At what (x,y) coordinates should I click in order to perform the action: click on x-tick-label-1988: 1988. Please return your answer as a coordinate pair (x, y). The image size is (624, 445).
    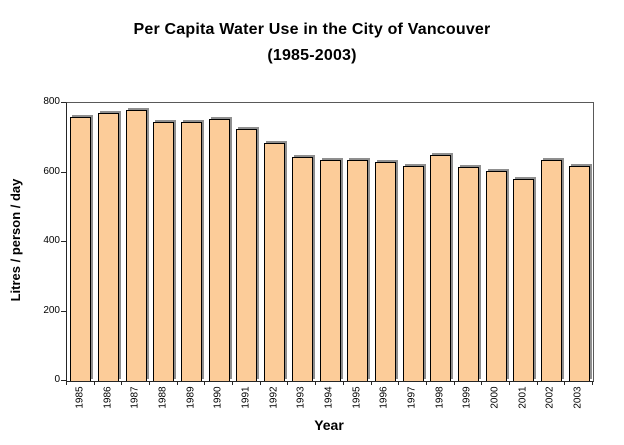
    Looking at the image, I should click on (163, 397).